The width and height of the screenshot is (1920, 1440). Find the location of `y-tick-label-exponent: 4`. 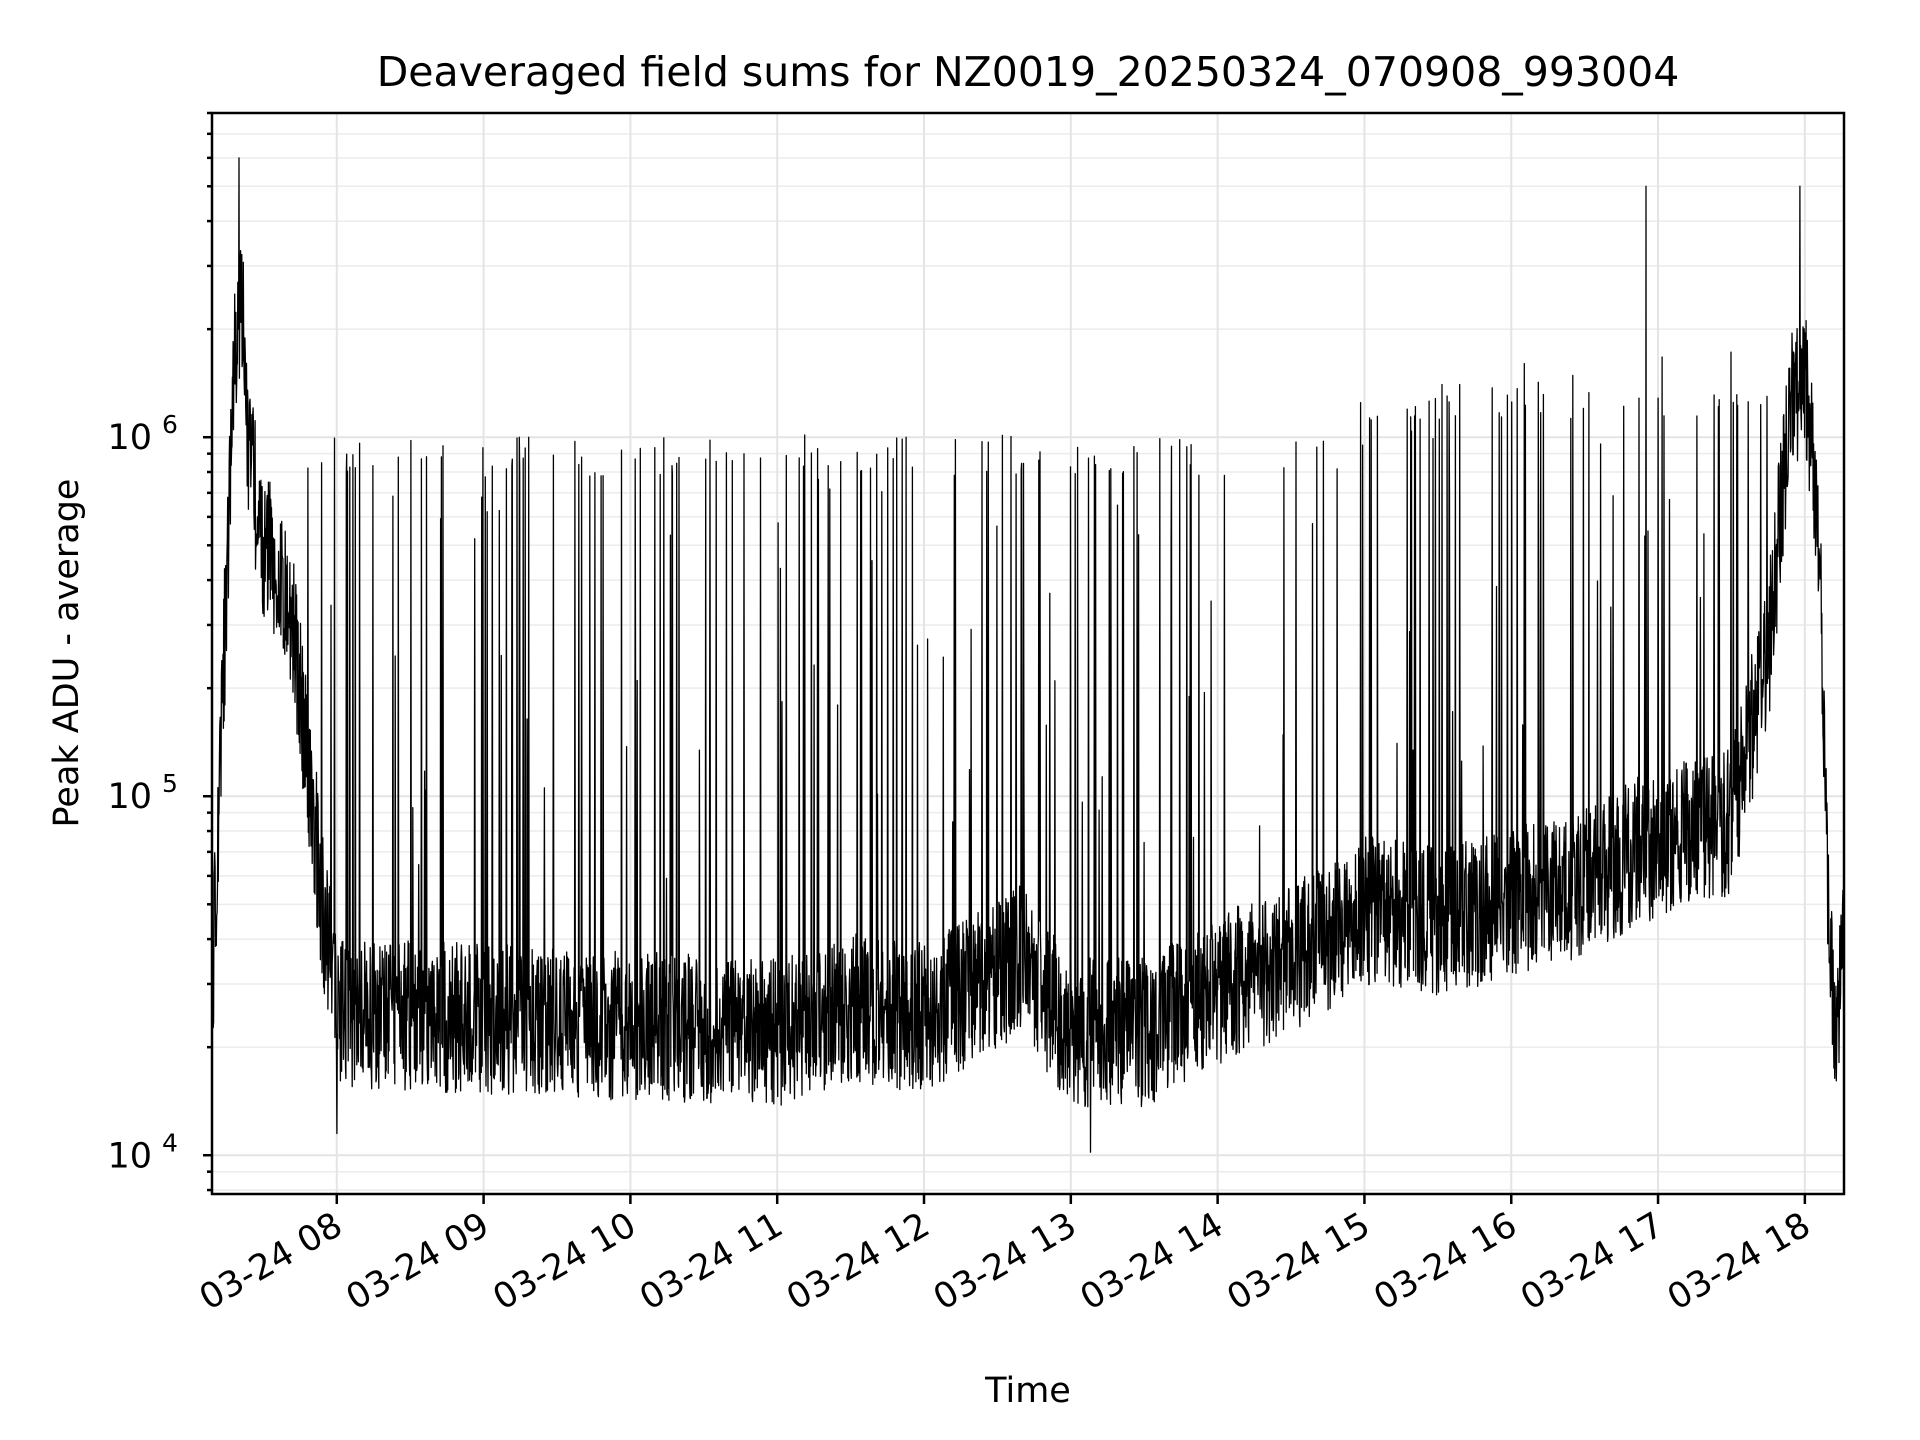

y-tick-label-exponent: 4 is located at coordinates (170, 1142).